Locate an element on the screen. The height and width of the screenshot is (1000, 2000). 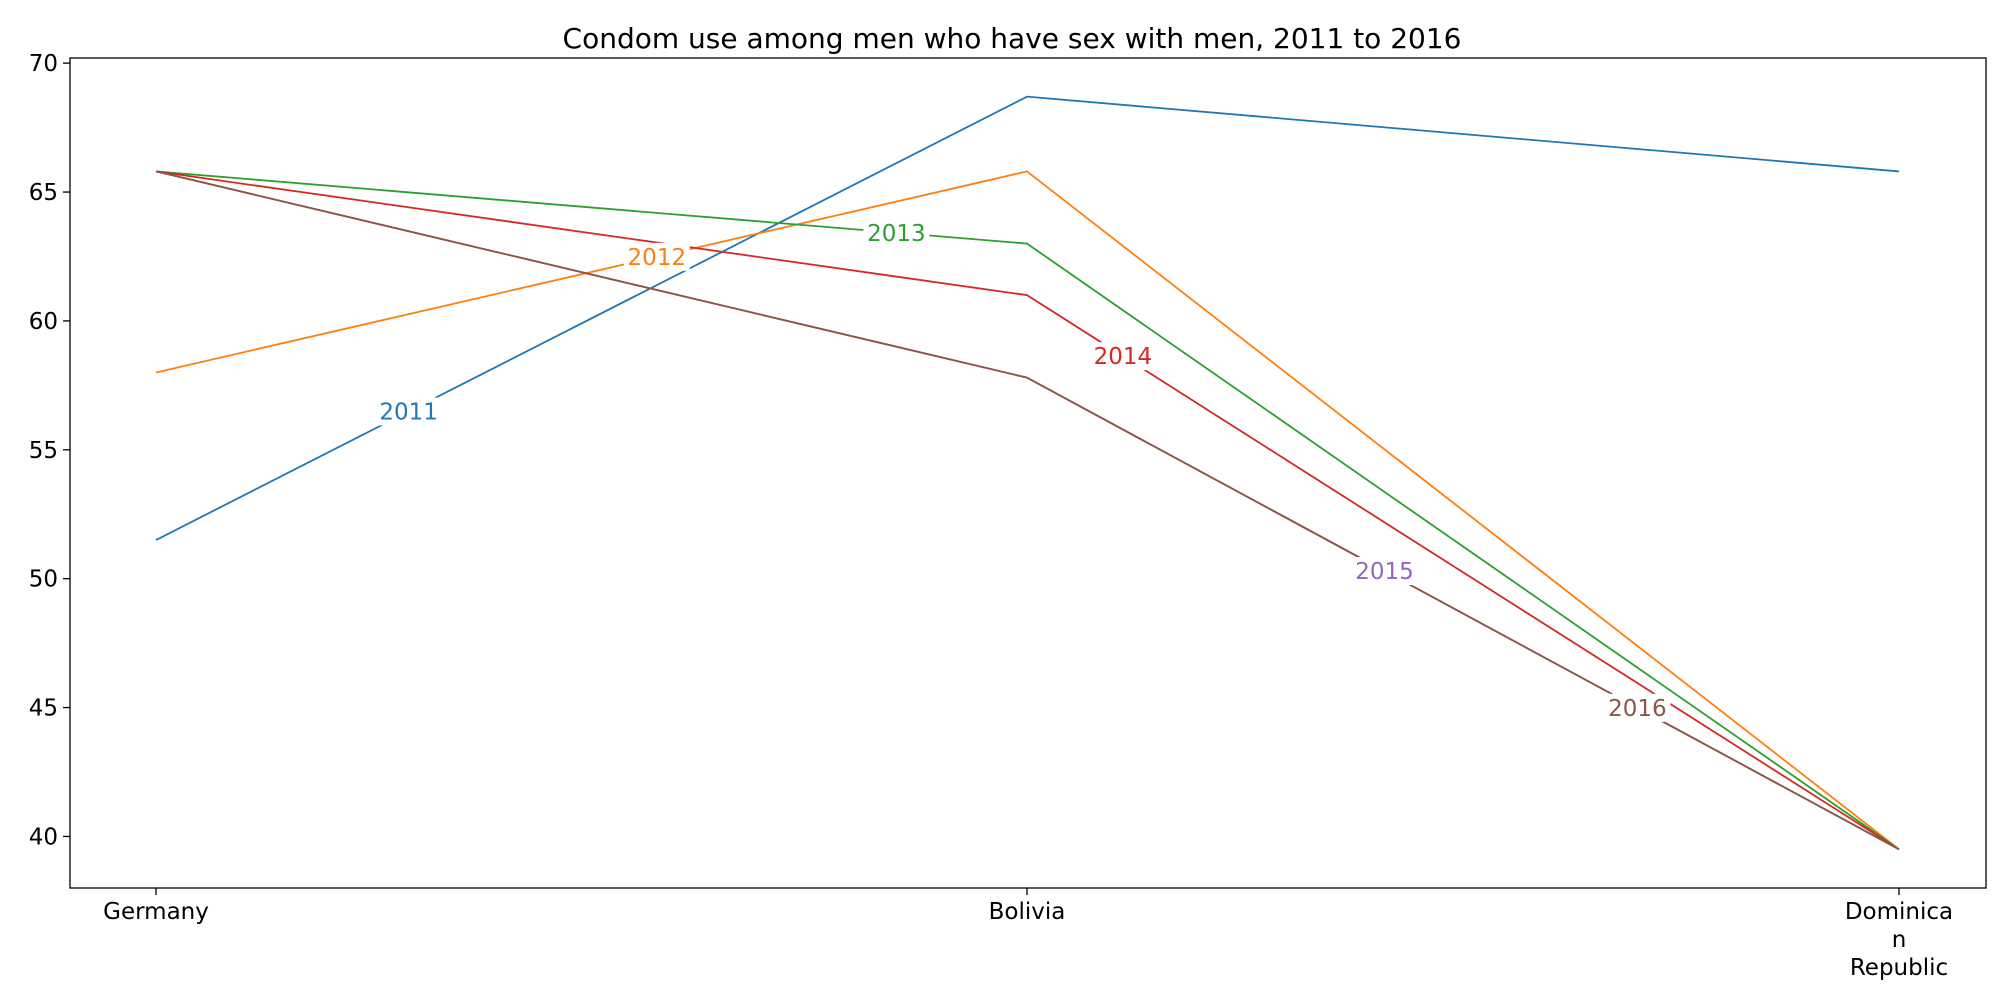
y-tick-label: 55 is located at coordinates (43, 451).